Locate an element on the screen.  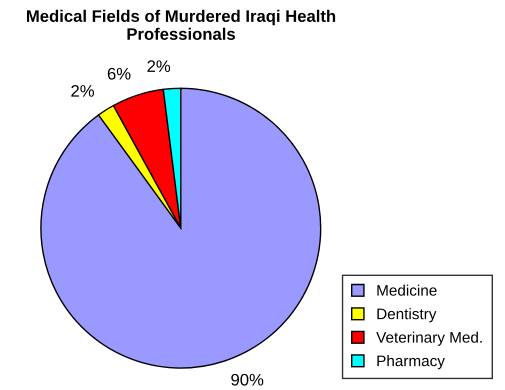
data-label: 6% is located at coordinates (119, 74).